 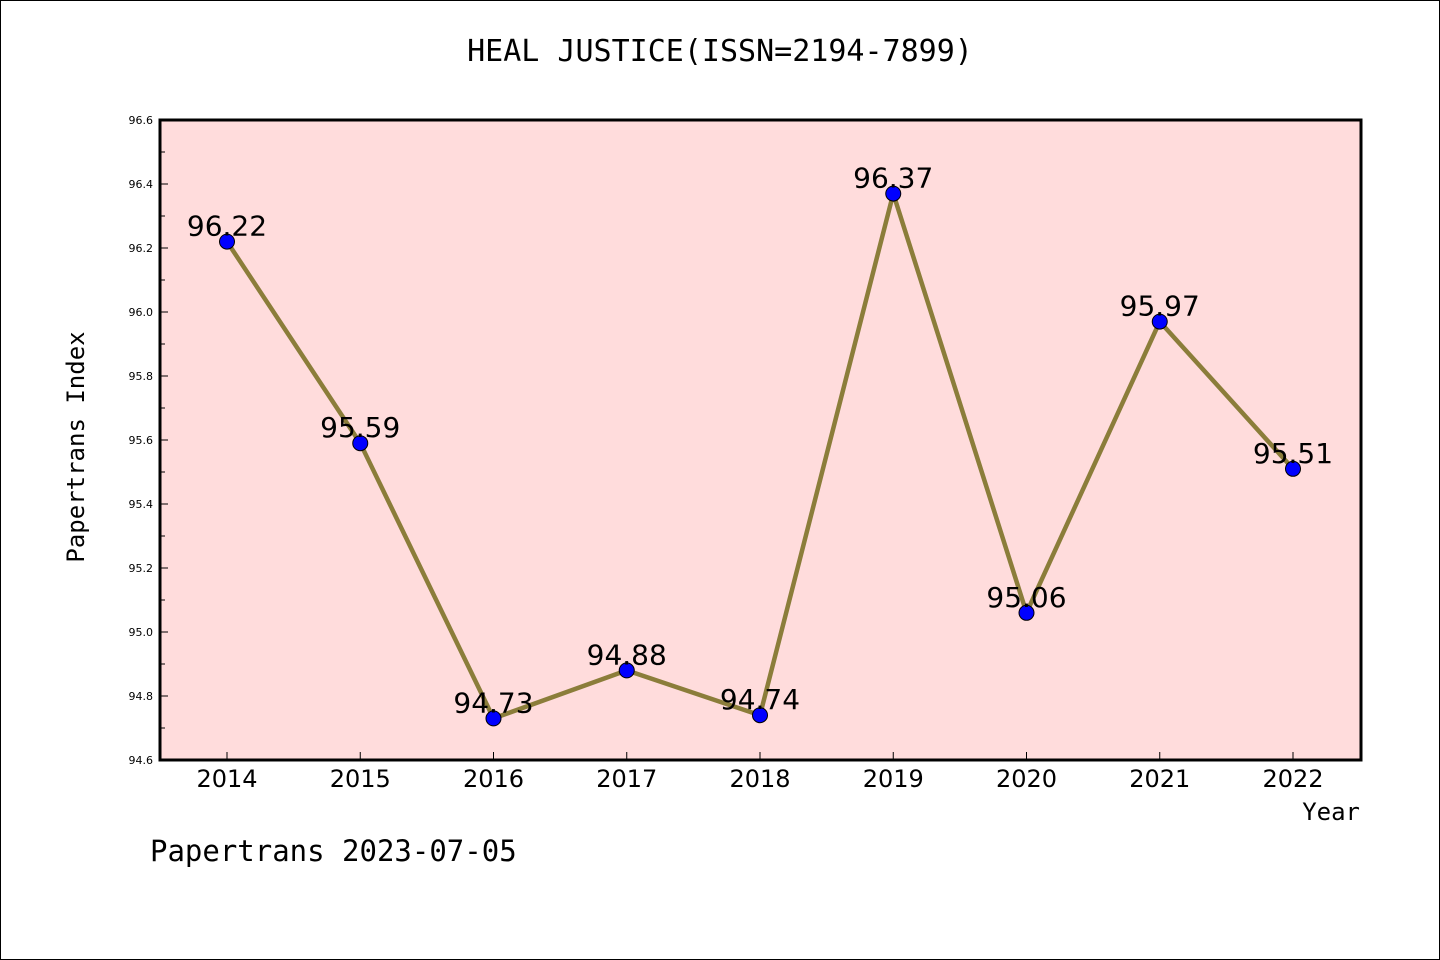 What do you see at coordinates (360, 779) in the screenshot?
I see `x-tick-label: 2015` at bounding box center [360, 779].